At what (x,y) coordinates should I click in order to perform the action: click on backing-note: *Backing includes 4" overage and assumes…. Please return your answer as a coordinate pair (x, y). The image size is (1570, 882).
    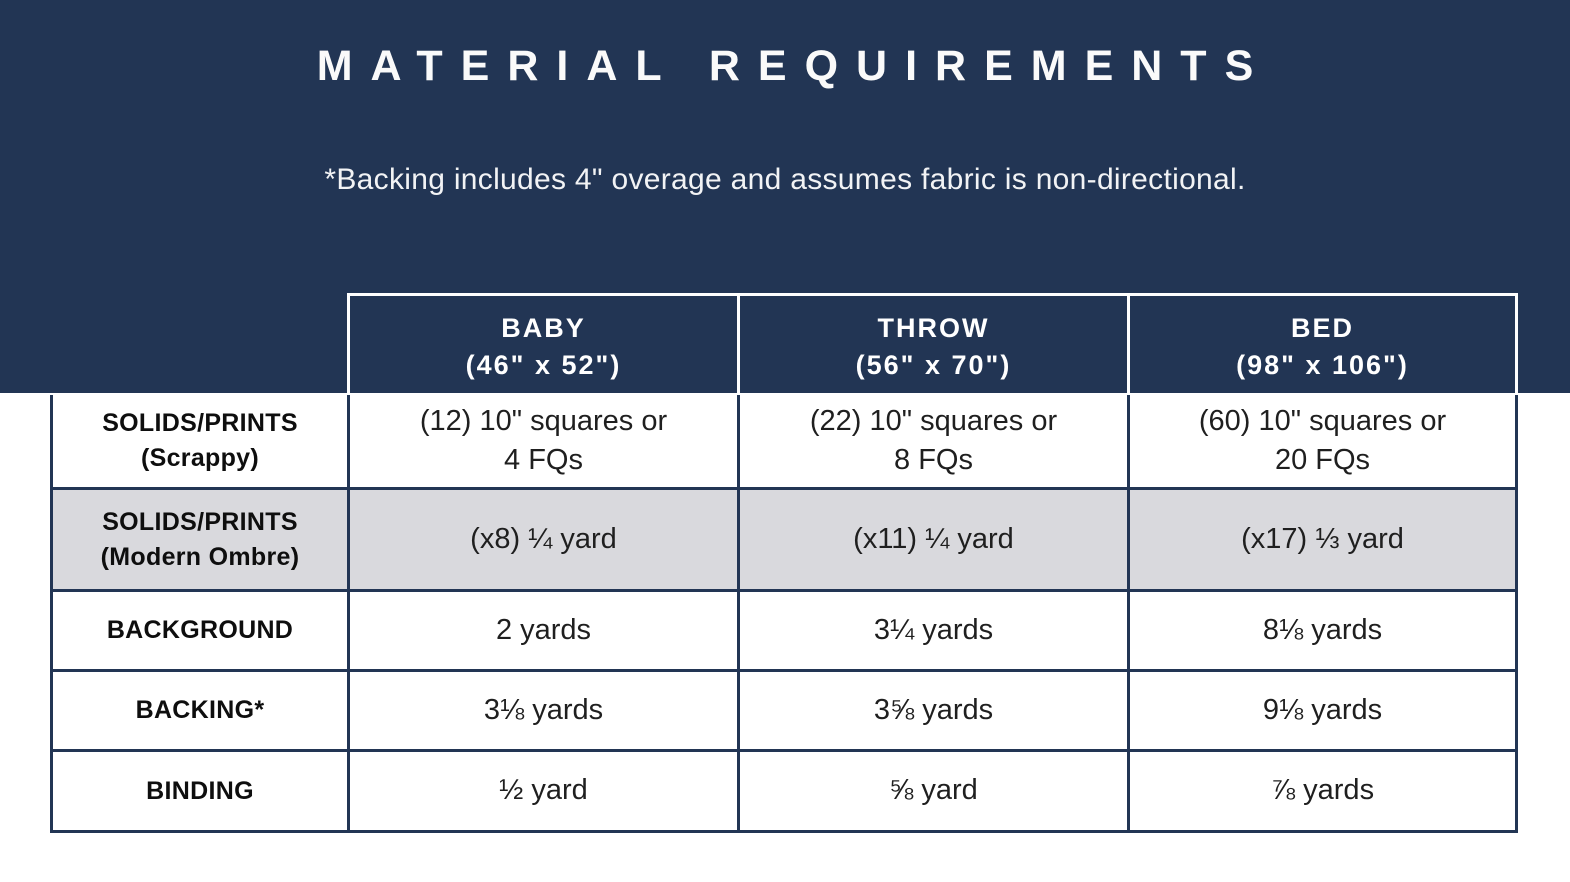
    Looking at the image, I should click on (785, 179).